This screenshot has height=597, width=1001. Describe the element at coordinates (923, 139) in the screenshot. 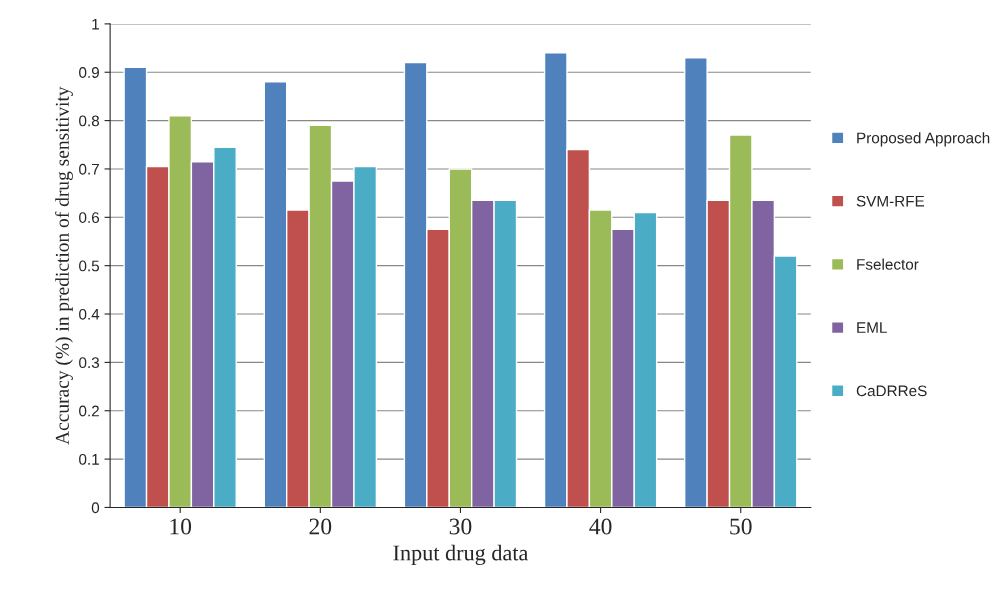

I see `legend-label: Proposed Approach` at that location.